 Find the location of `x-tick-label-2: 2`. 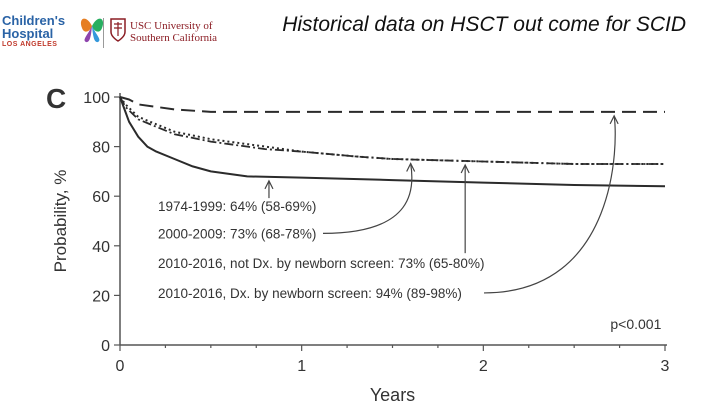

x-tick-label-2: 2 is located at coordinates (483, 366).